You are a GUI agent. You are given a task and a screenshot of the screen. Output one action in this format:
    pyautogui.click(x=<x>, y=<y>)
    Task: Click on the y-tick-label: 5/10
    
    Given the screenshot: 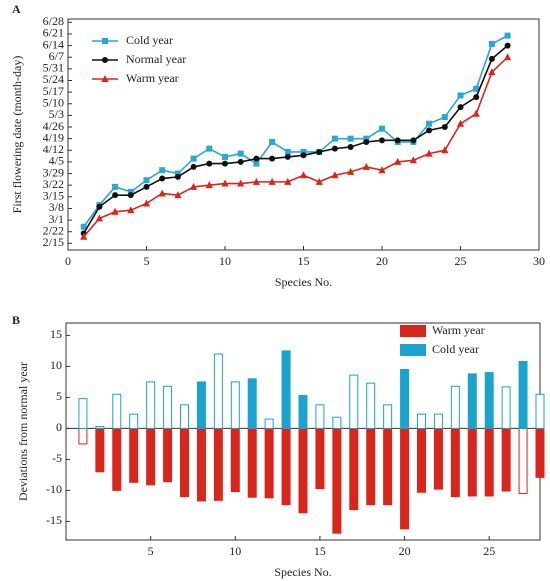 What is the action you would take?
    pyautogui.click(x=53, y=103)
    